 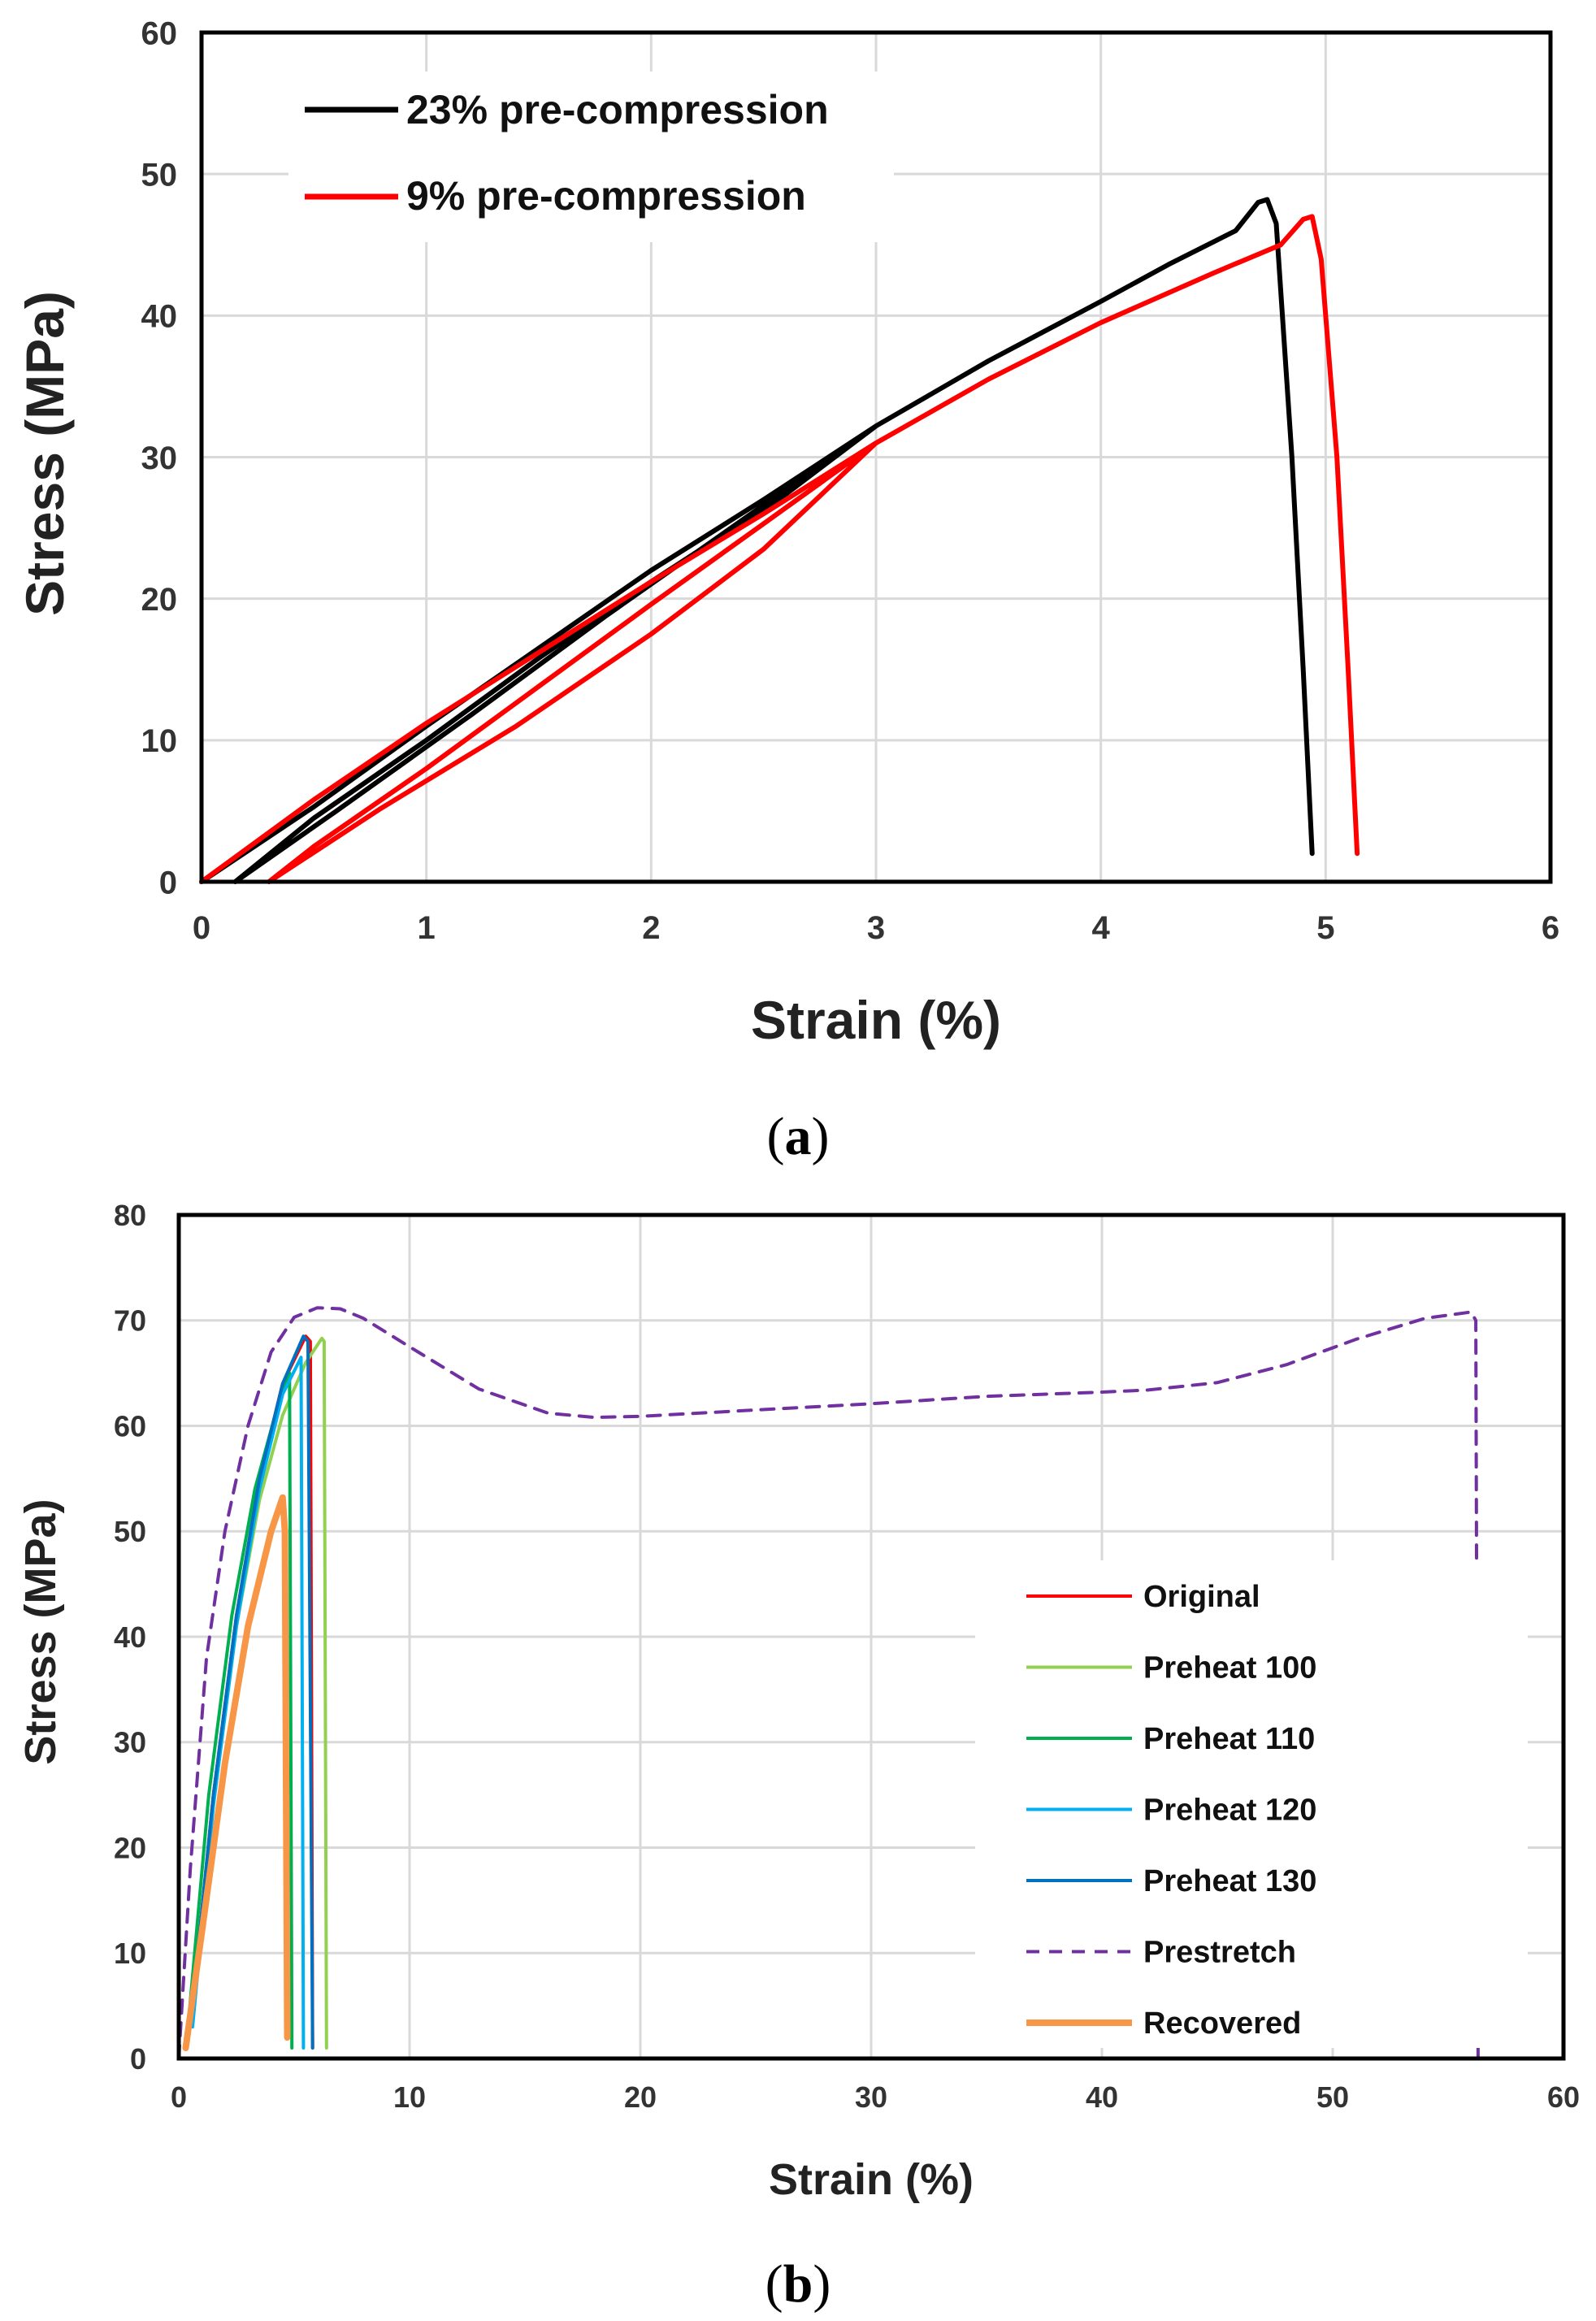 I want to click on chart-a-y-ticks: 0 10 20 30 40 50 60, so click(x=159, y=457).